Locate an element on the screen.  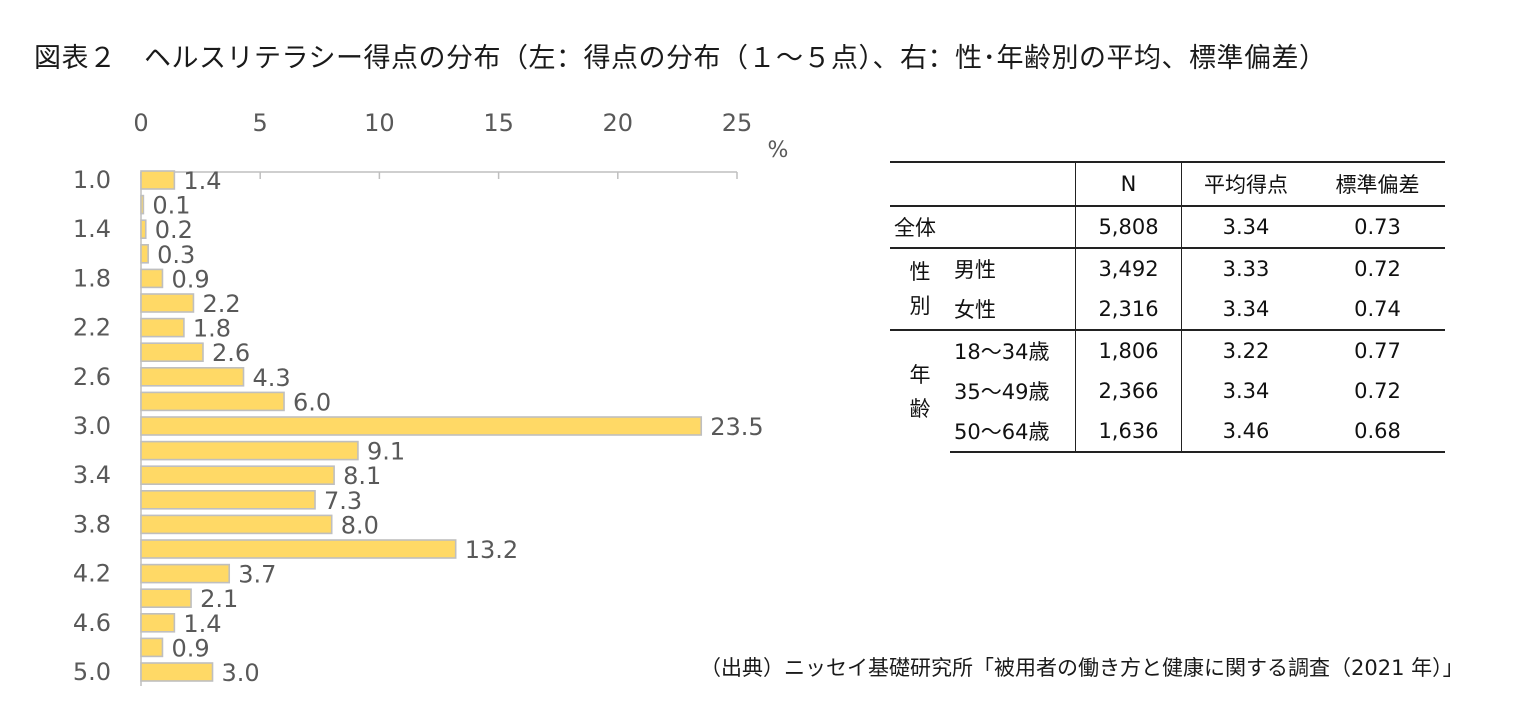
group-label-age-1: 年 is located at coordinates (920, 374).